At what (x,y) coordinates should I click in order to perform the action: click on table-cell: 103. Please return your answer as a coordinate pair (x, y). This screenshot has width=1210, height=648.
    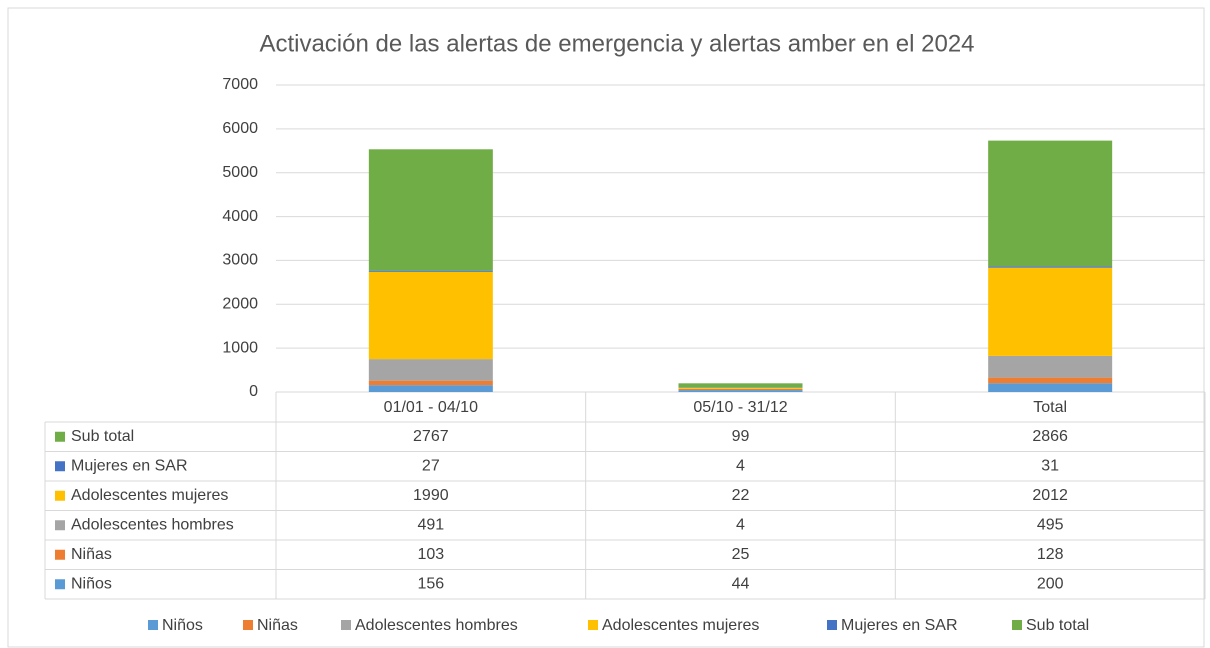
    Looking at the image, I should click on (430, 554).